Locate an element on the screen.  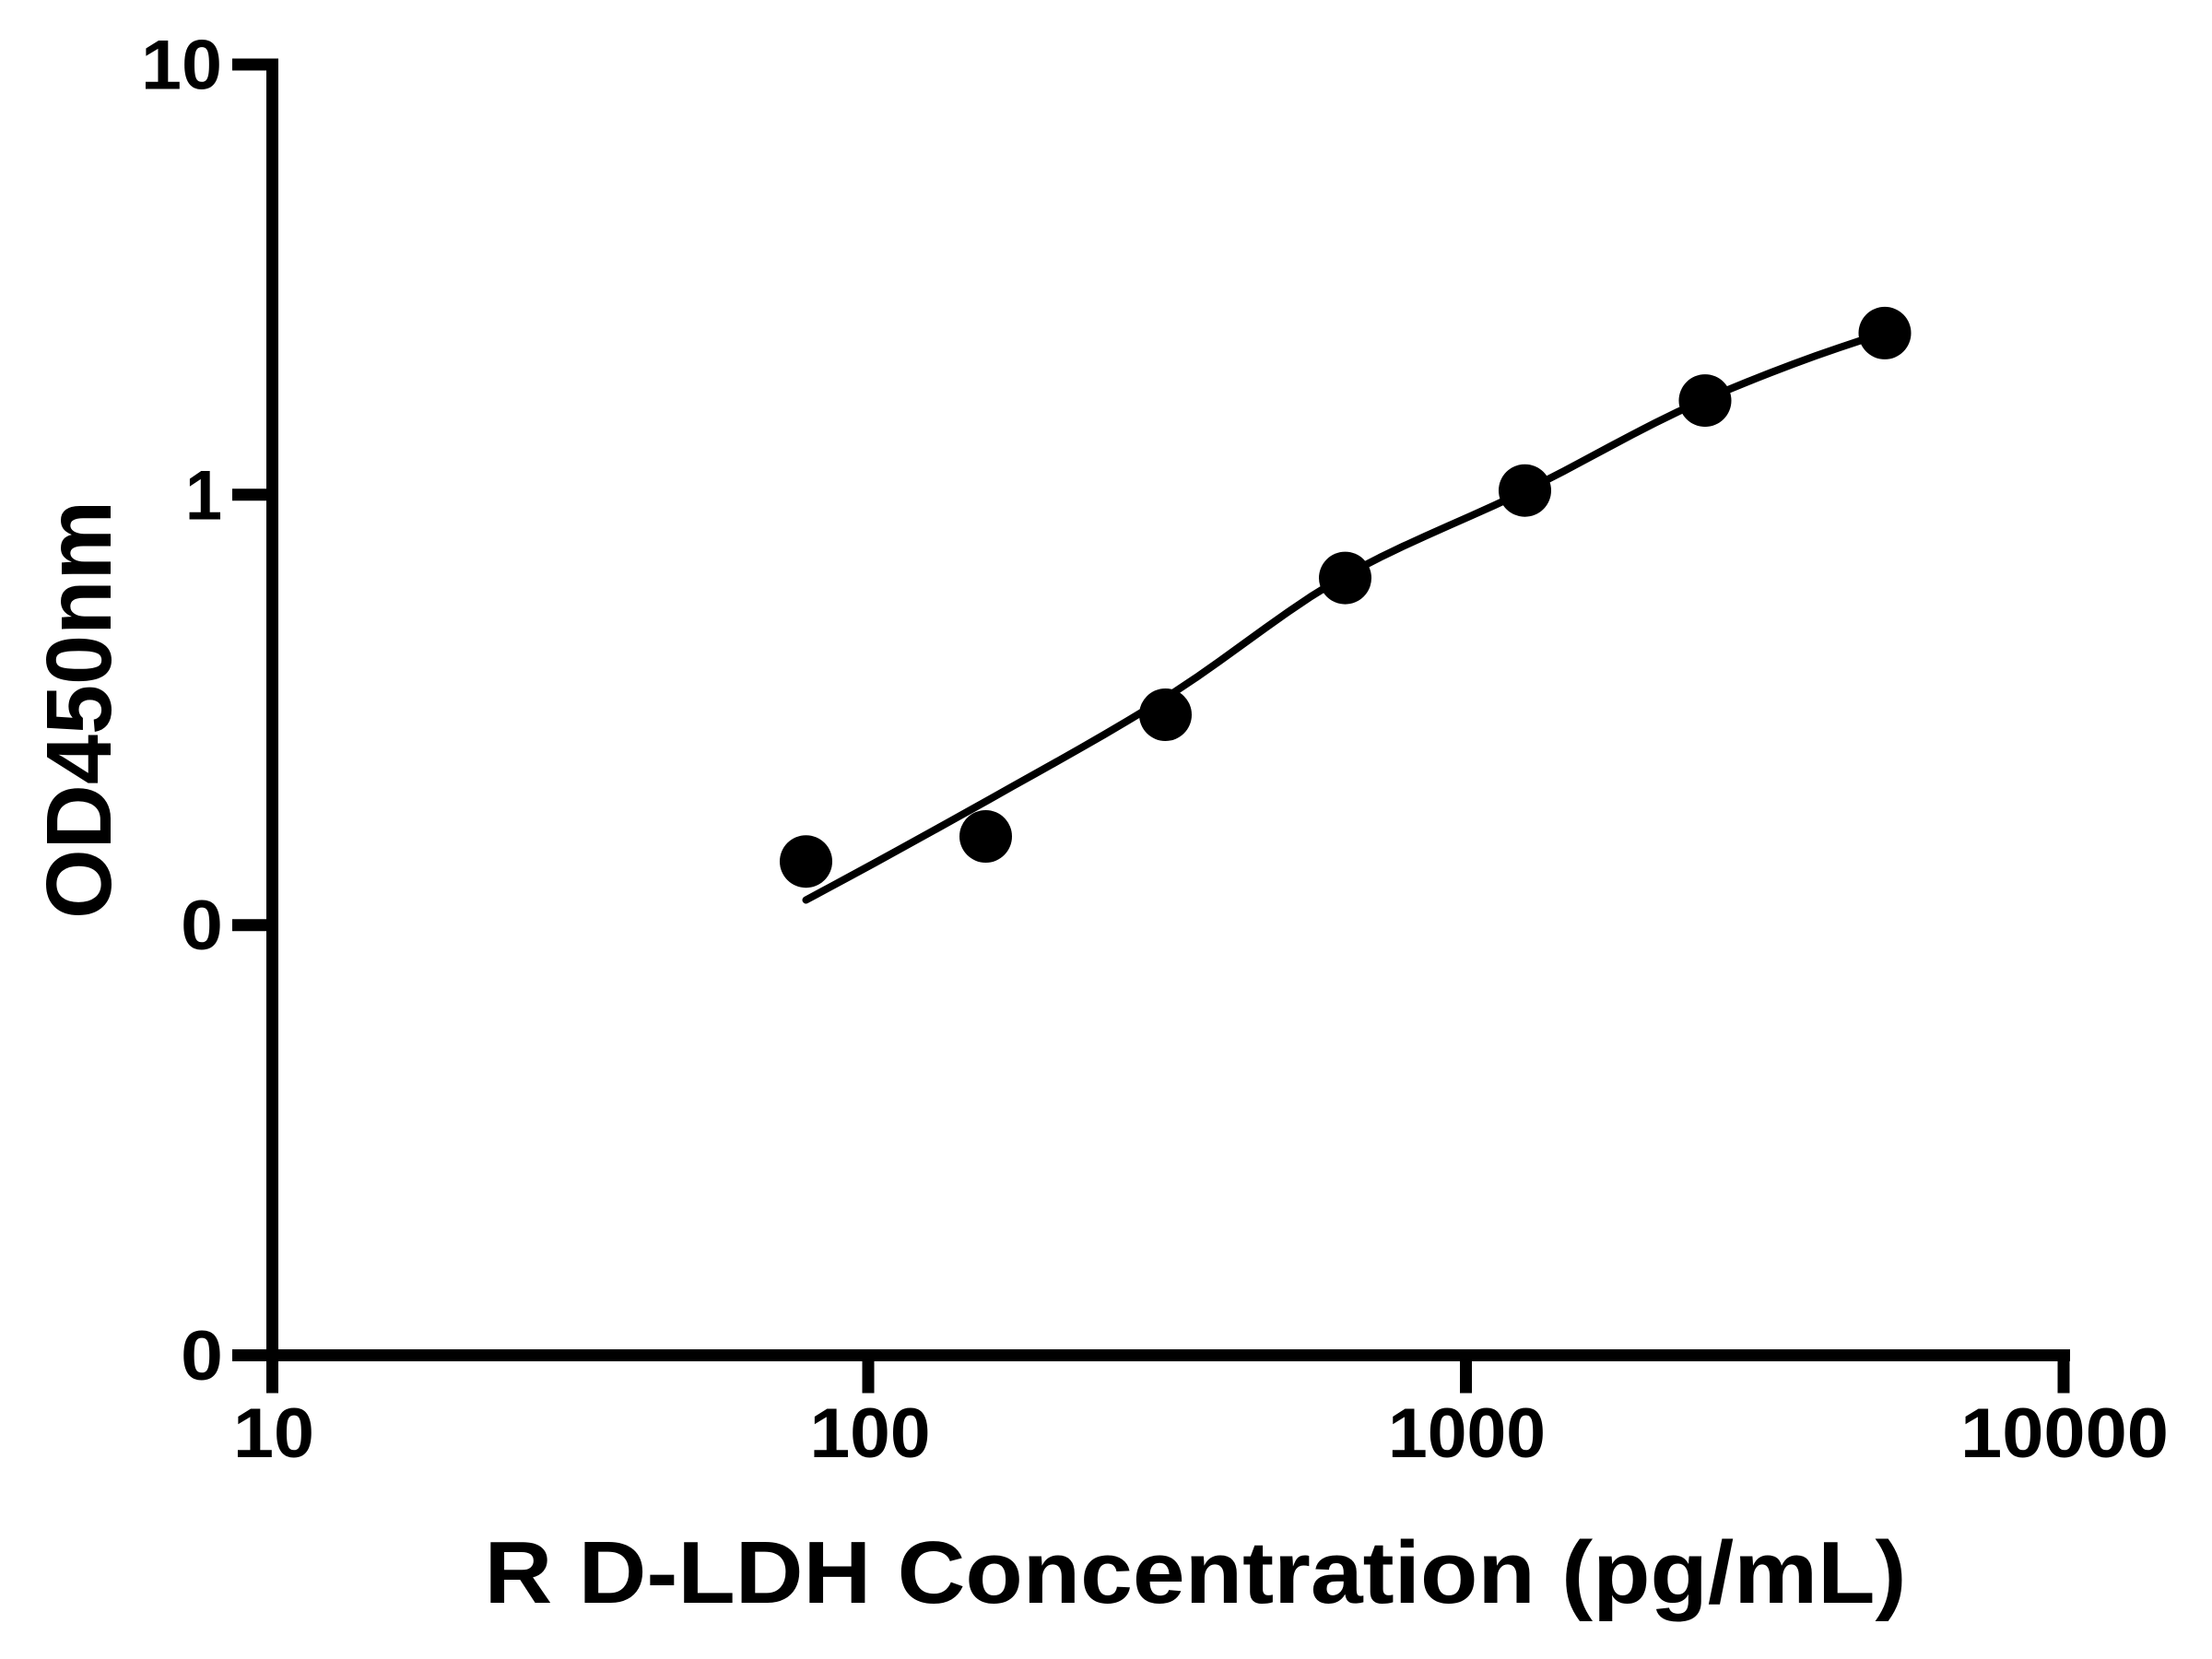
svg-text: R D-LDH Concentration (pg/mL) is located at coordinates (1196, 1573).